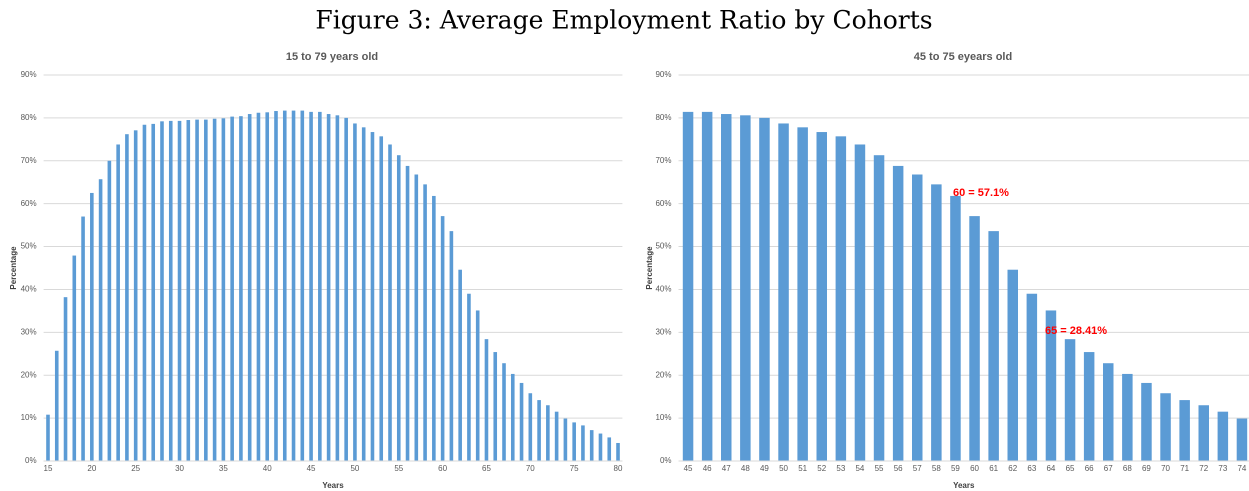  I want to click on x-tick-label: 68, so click(1127, 468).